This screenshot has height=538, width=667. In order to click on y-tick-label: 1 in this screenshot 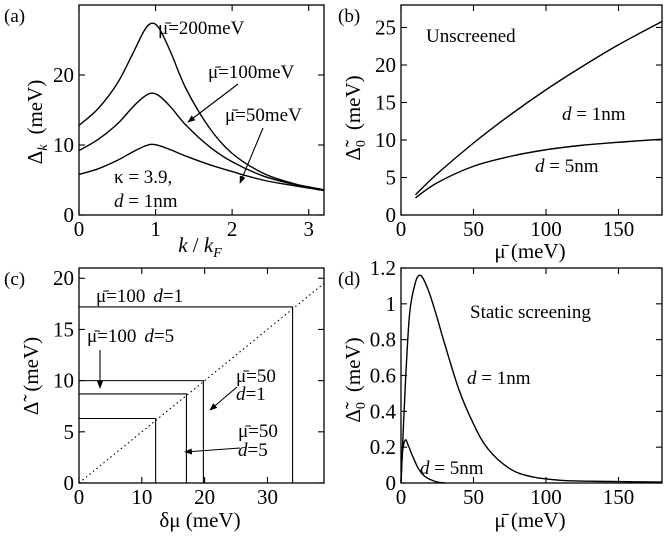, I will do `click(391, 304)`.